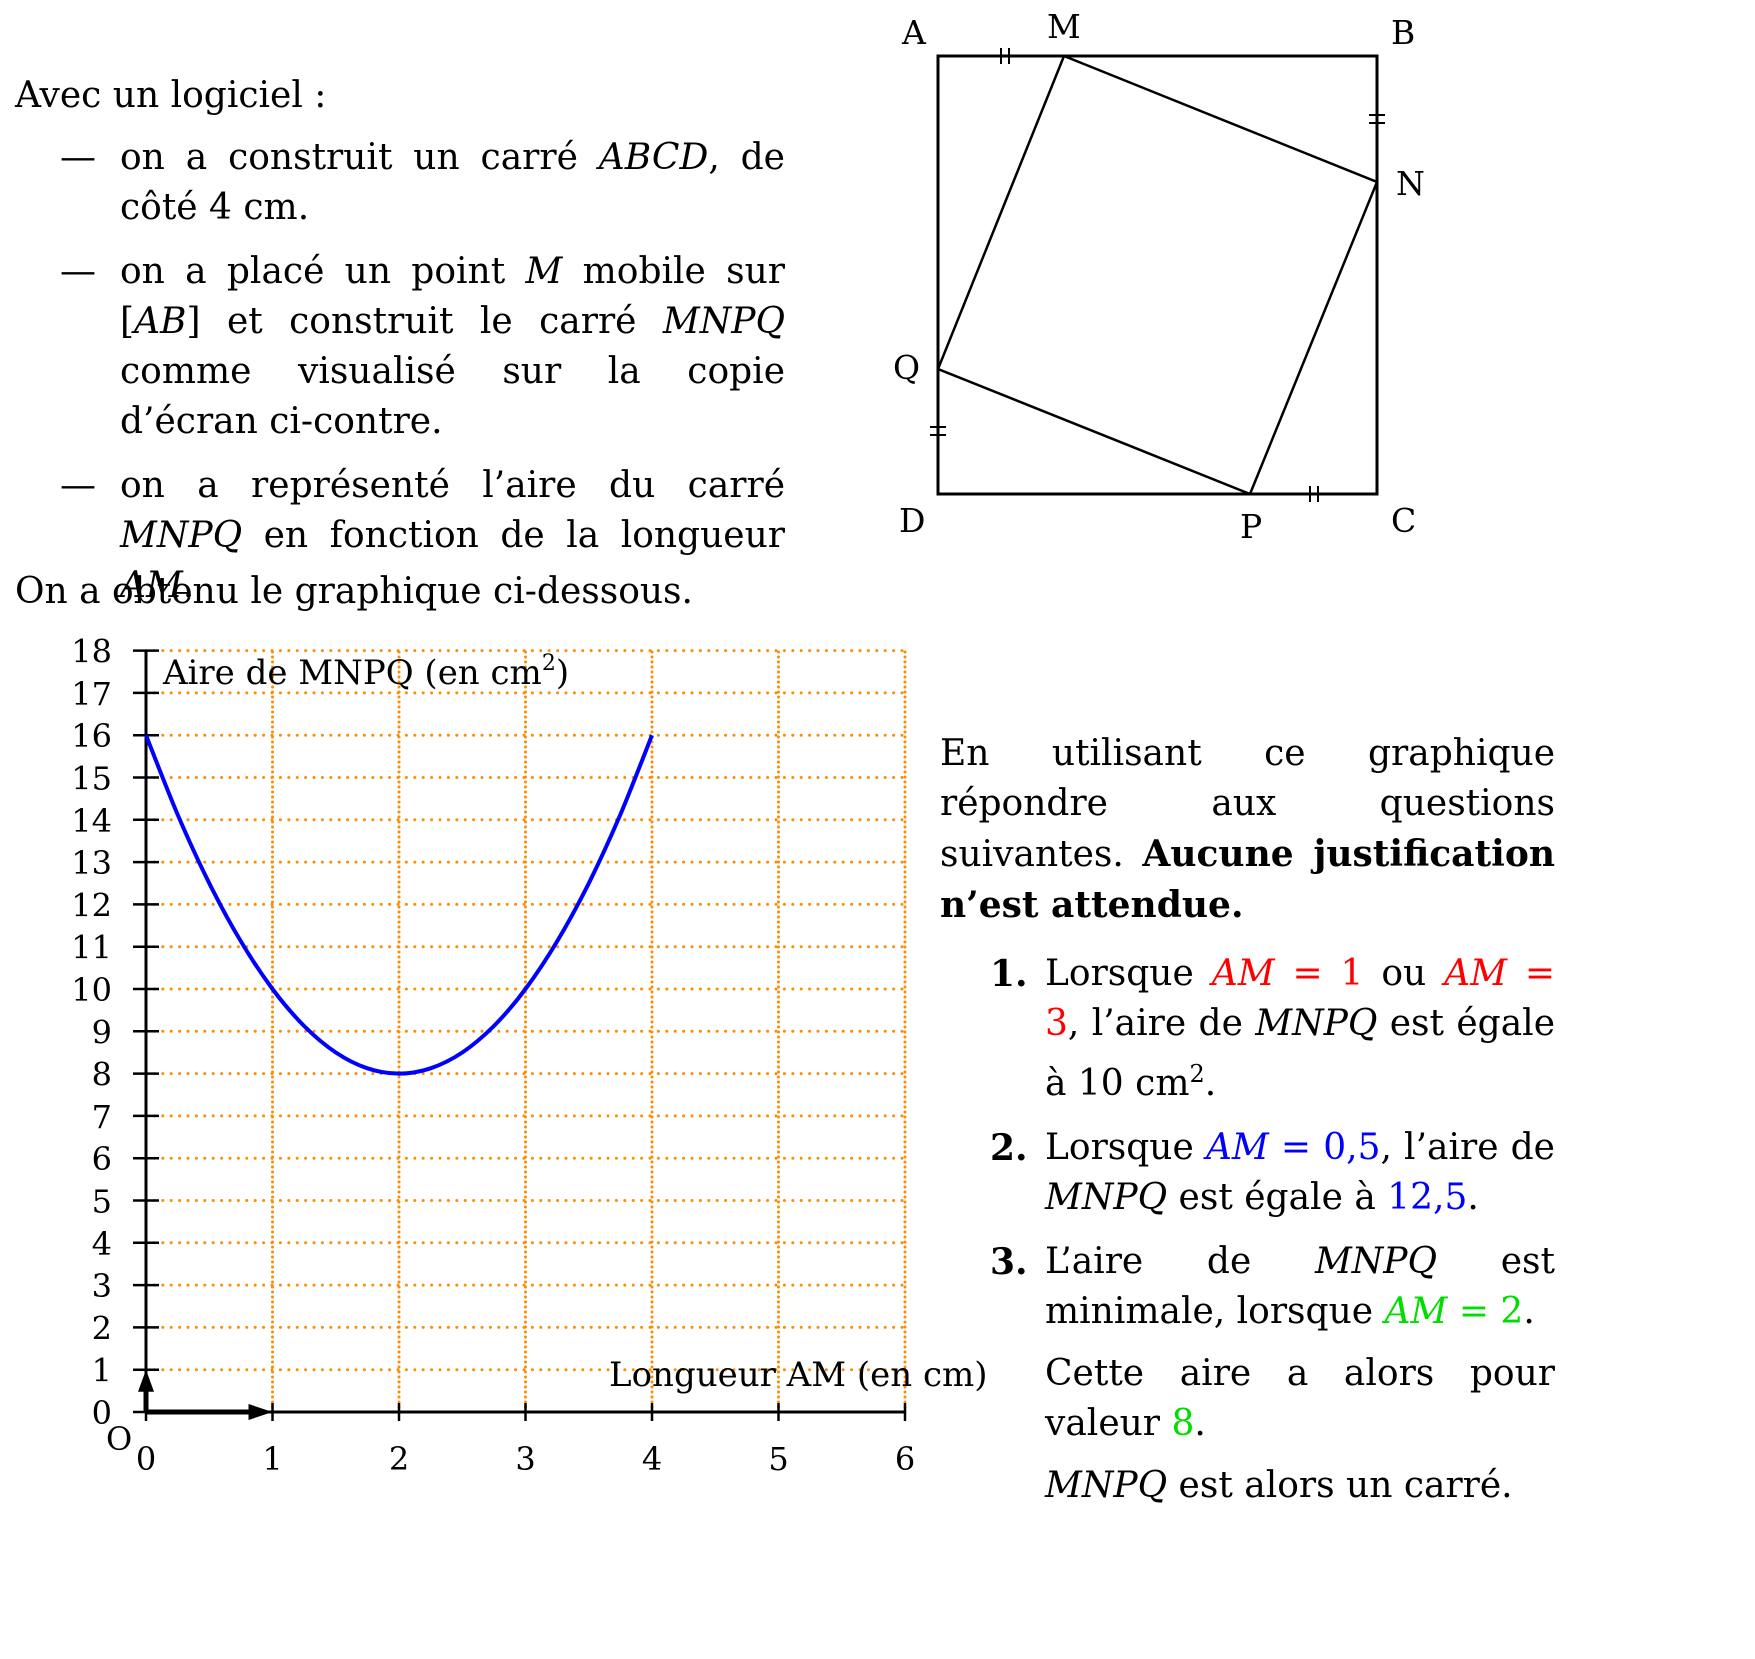 The height and width of the screenshot is (1659, 1755). I want to click on graph-intro: On a obtenu le graphique ci-dessous., so click(354, 591).